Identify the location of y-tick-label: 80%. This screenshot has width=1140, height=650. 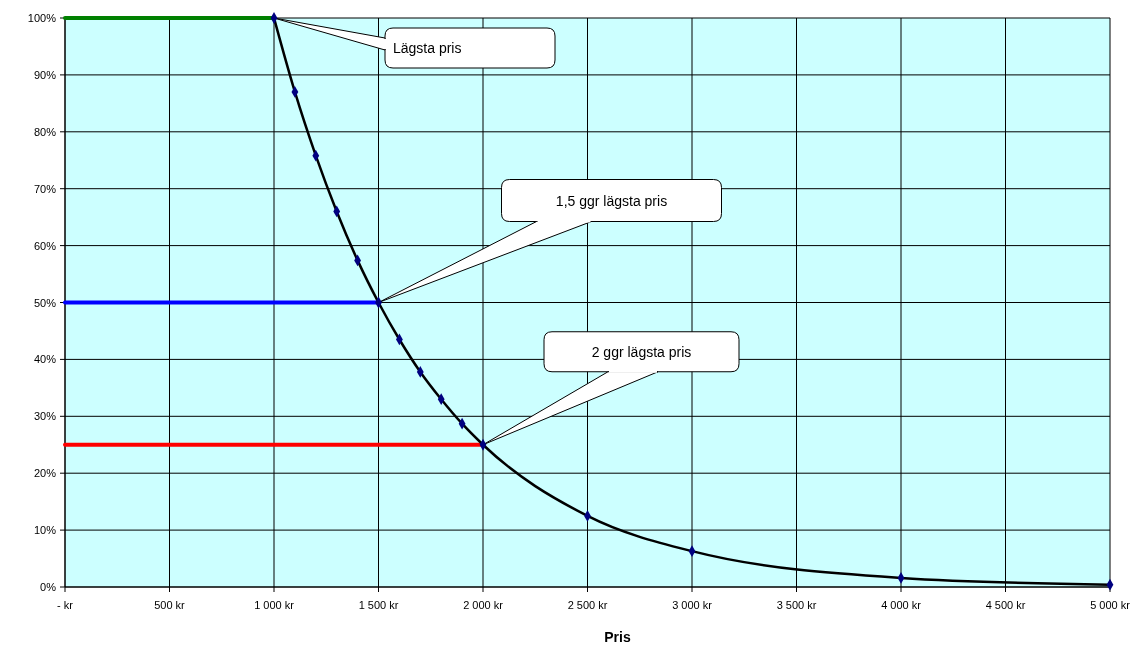
(45, 131).